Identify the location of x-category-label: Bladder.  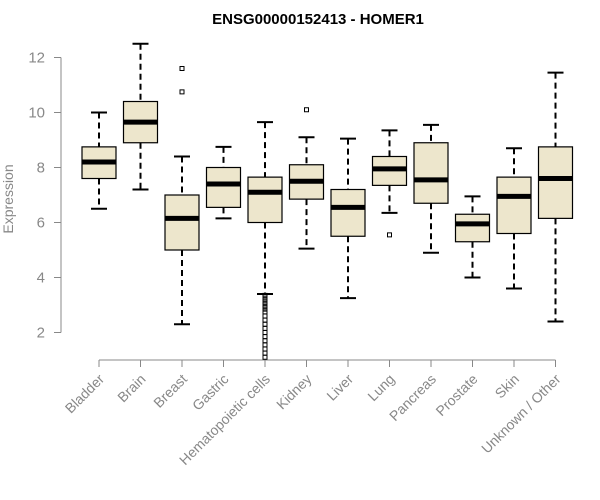
(85, 394).